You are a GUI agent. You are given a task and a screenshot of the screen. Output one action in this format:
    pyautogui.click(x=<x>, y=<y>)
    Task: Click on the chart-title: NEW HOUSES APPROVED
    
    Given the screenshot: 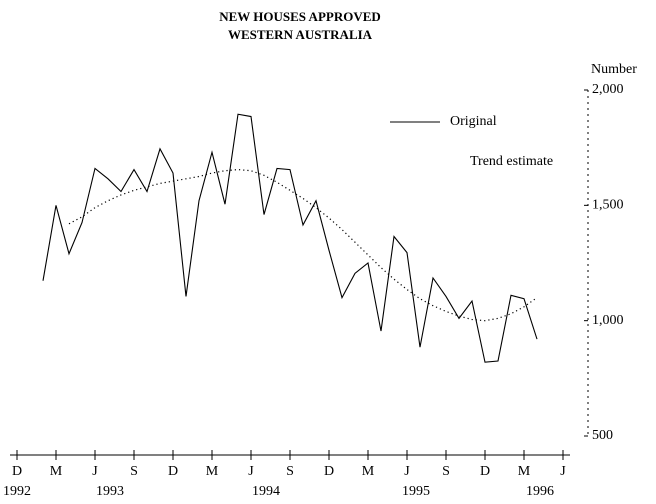 What is the action you would take?
    pyautogui.click(x=300, y=16)
    